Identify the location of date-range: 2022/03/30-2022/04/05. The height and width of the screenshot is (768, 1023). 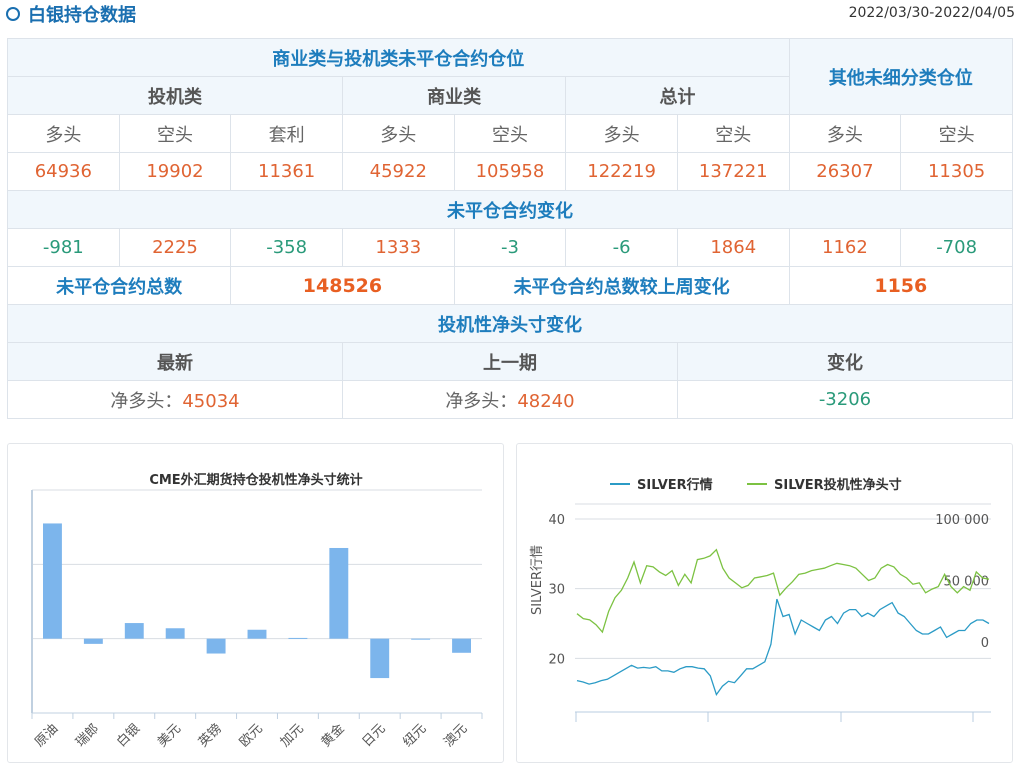
(931, 13).